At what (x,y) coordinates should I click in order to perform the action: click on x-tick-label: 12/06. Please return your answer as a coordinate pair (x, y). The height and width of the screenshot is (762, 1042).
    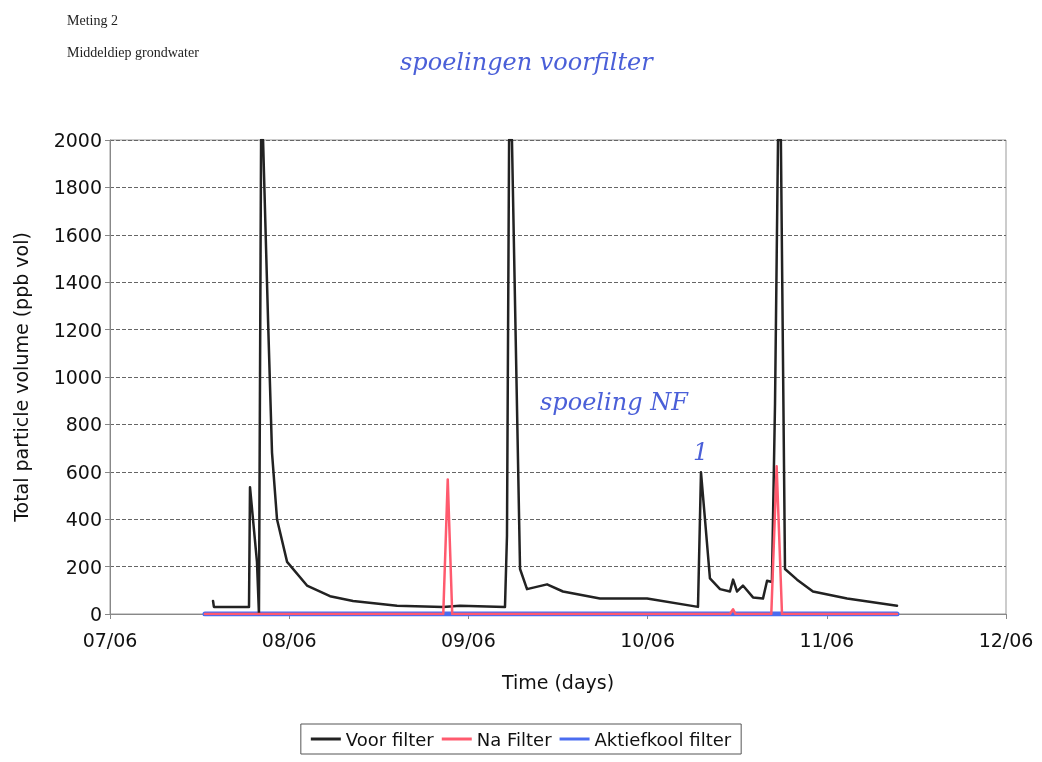
    Looking at the image, I should click on (1006, 639).